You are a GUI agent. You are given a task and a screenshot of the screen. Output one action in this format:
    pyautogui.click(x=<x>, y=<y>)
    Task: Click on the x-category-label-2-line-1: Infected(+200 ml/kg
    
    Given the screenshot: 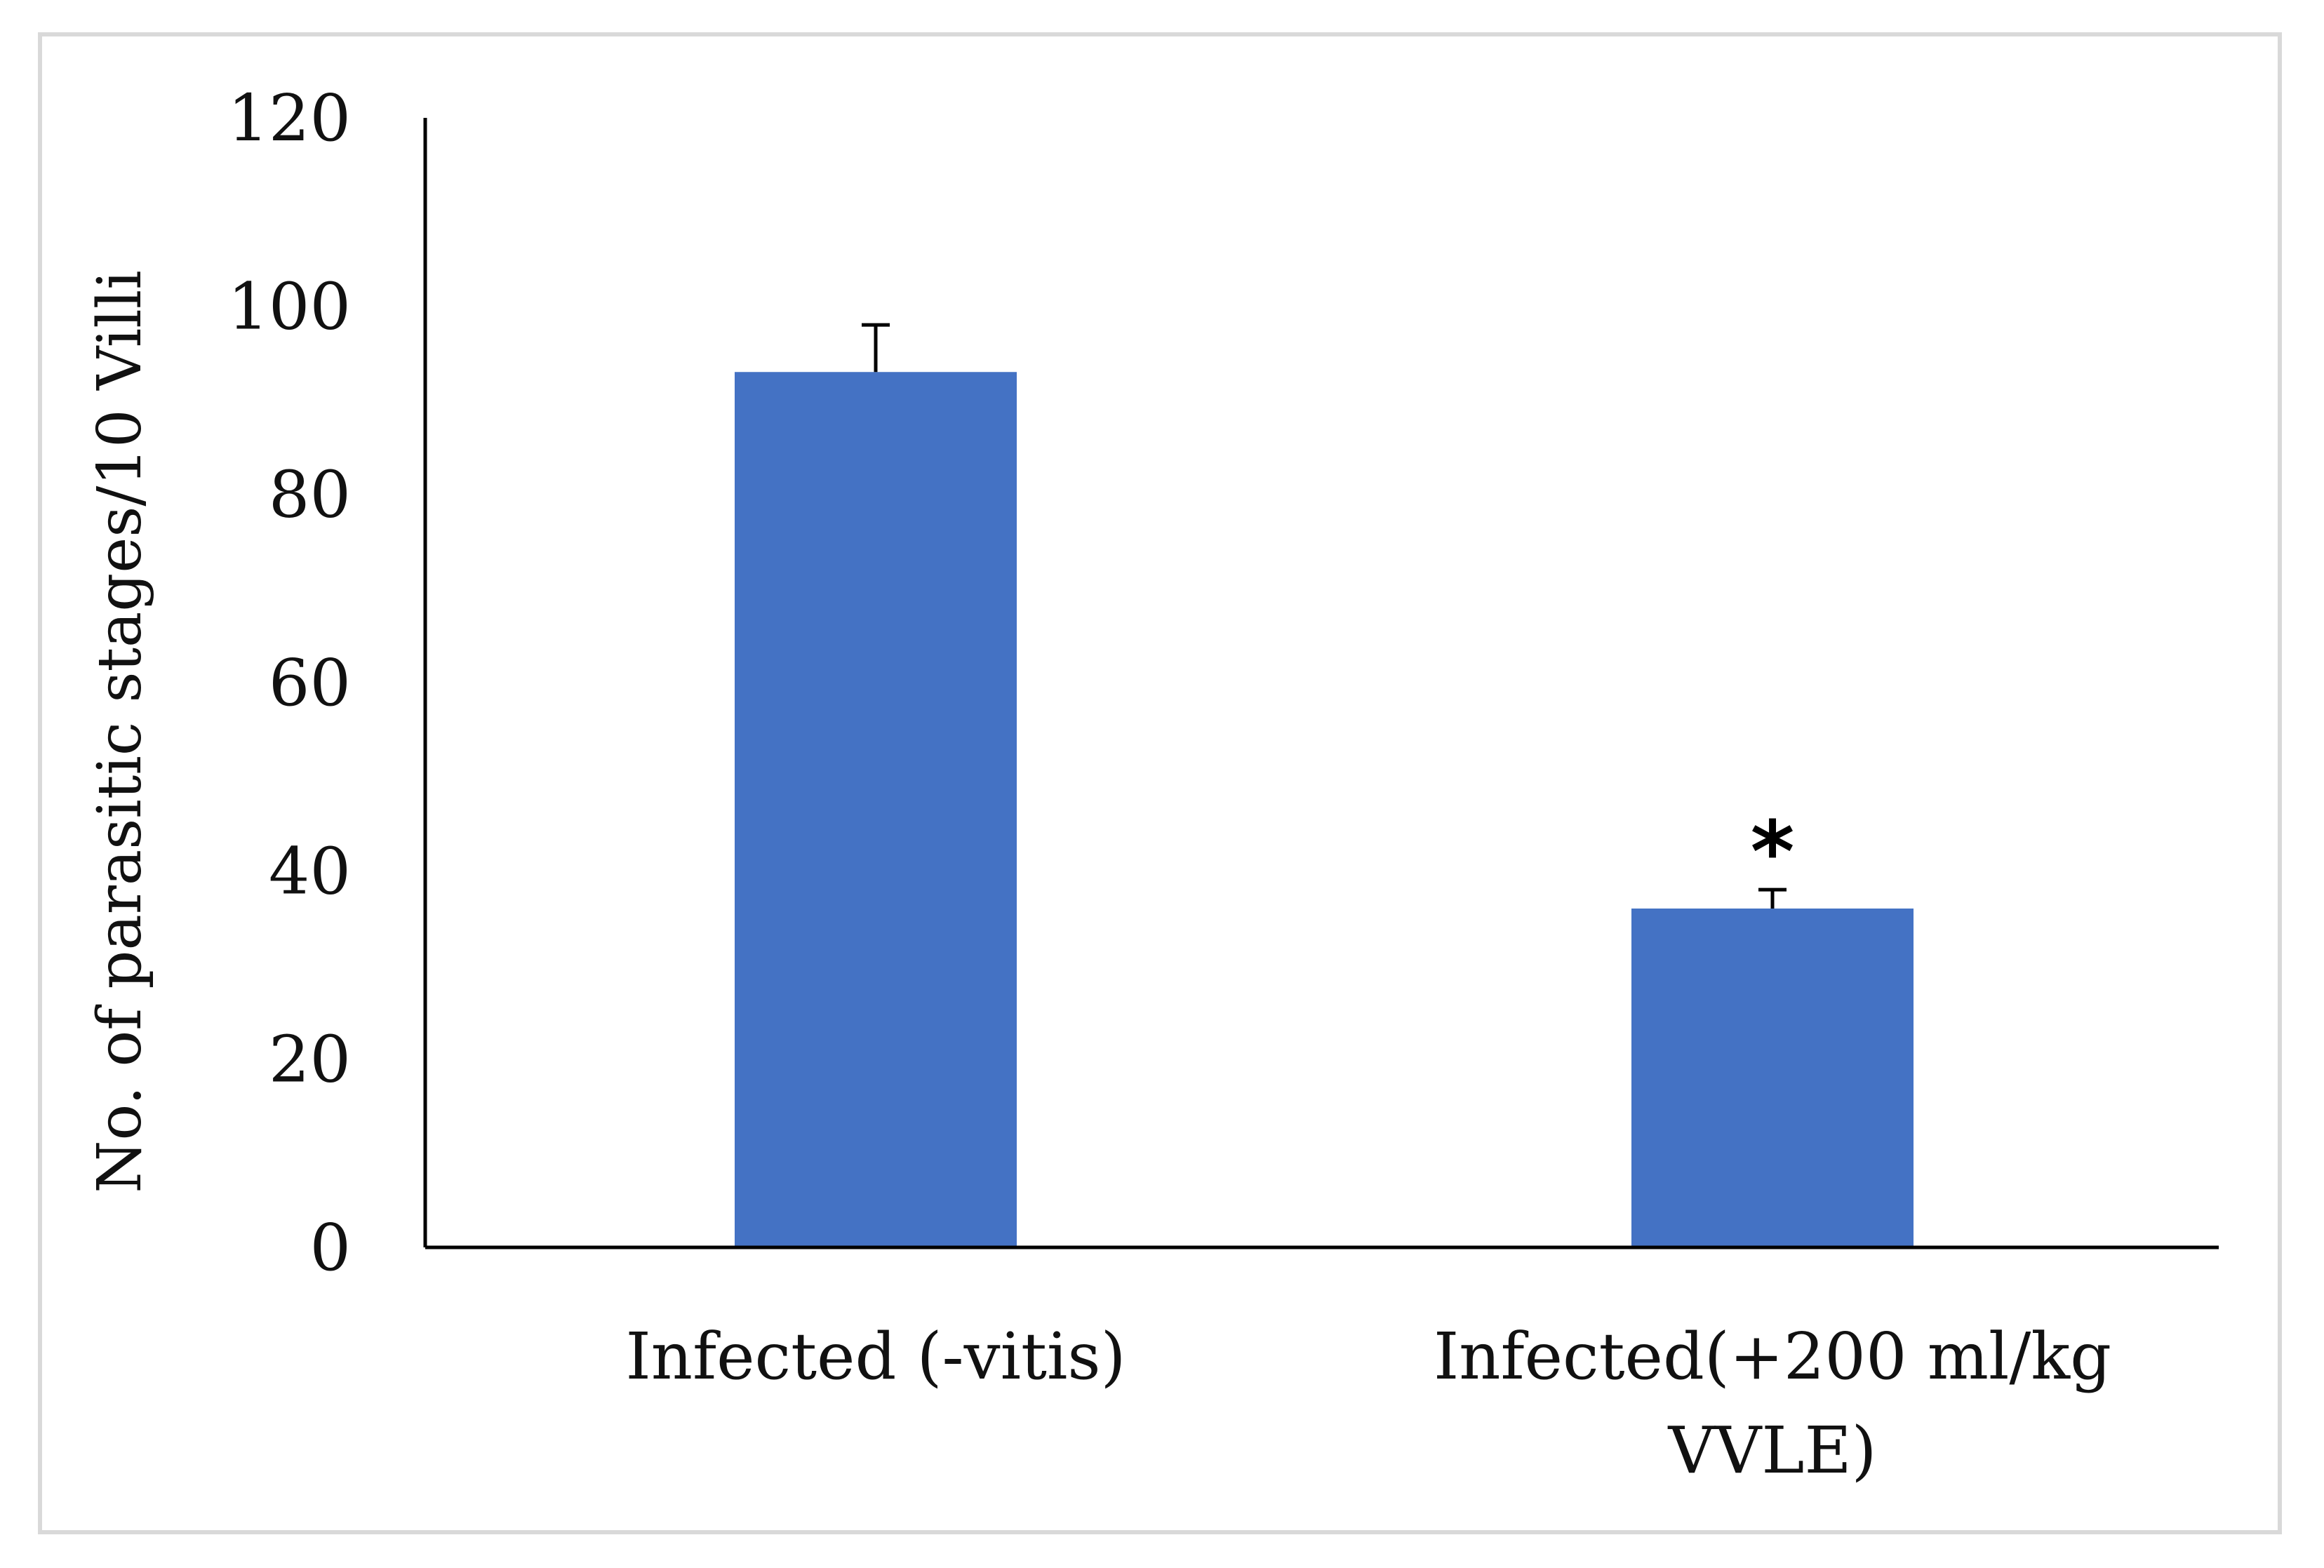 What is the action you would take?
    pyautogui.click(x=1772, y=1356)
    